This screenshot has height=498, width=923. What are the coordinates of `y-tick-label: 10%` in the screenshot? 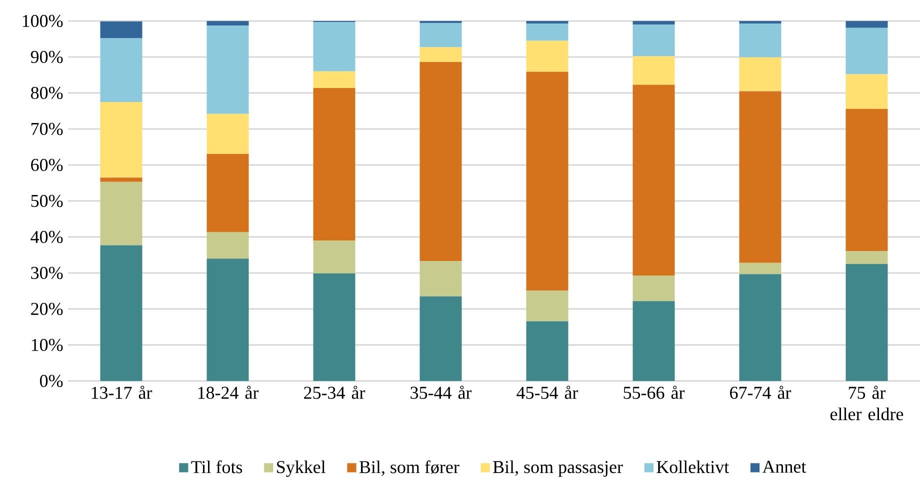 It's located at (47, 345).